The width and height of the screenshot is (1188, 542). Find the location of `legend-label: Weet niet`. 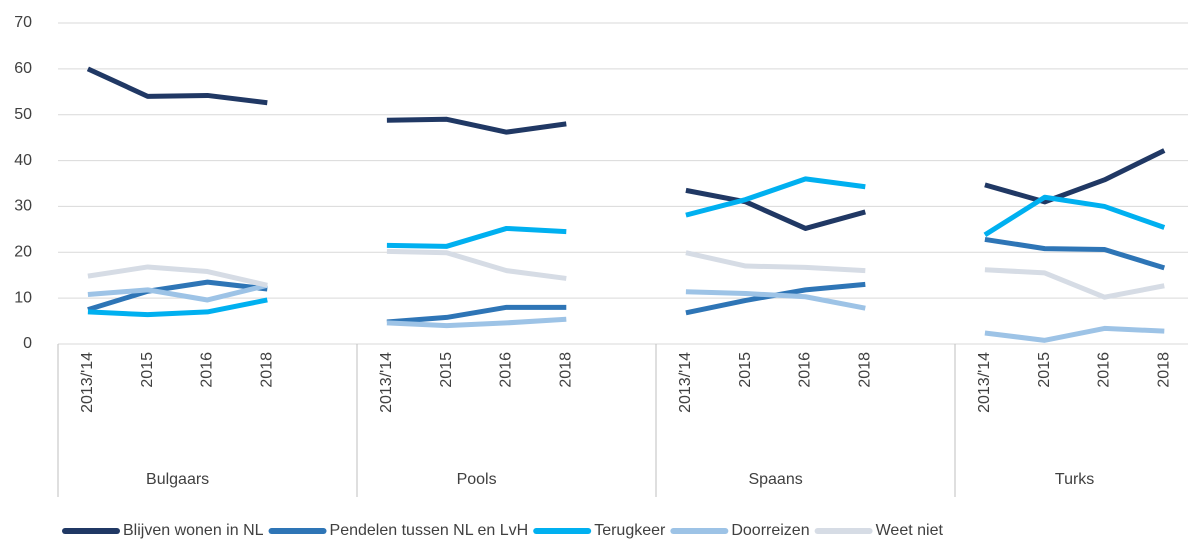

legend-label: Weet niet is located at coordinates (910, 530).